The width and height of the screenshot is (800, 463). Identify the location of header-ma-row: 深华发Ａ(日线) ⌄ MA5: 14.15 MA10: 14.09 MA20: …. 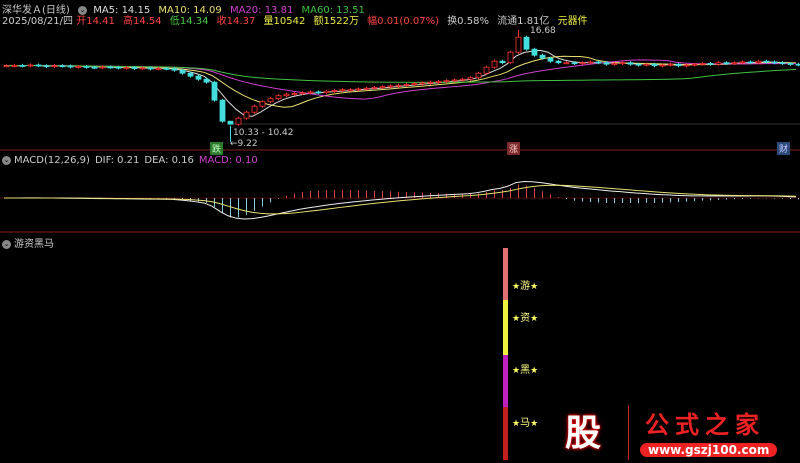
(186, 8).